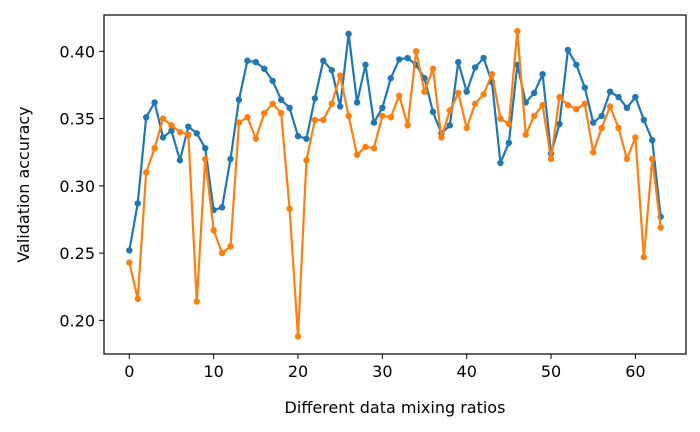 The height and width of the screenshot is (432, 700). What do you see at coordinates (77, 320) in the screenshot?
I see `y-tick-label: 0.20` at bounding box center [77, 320].